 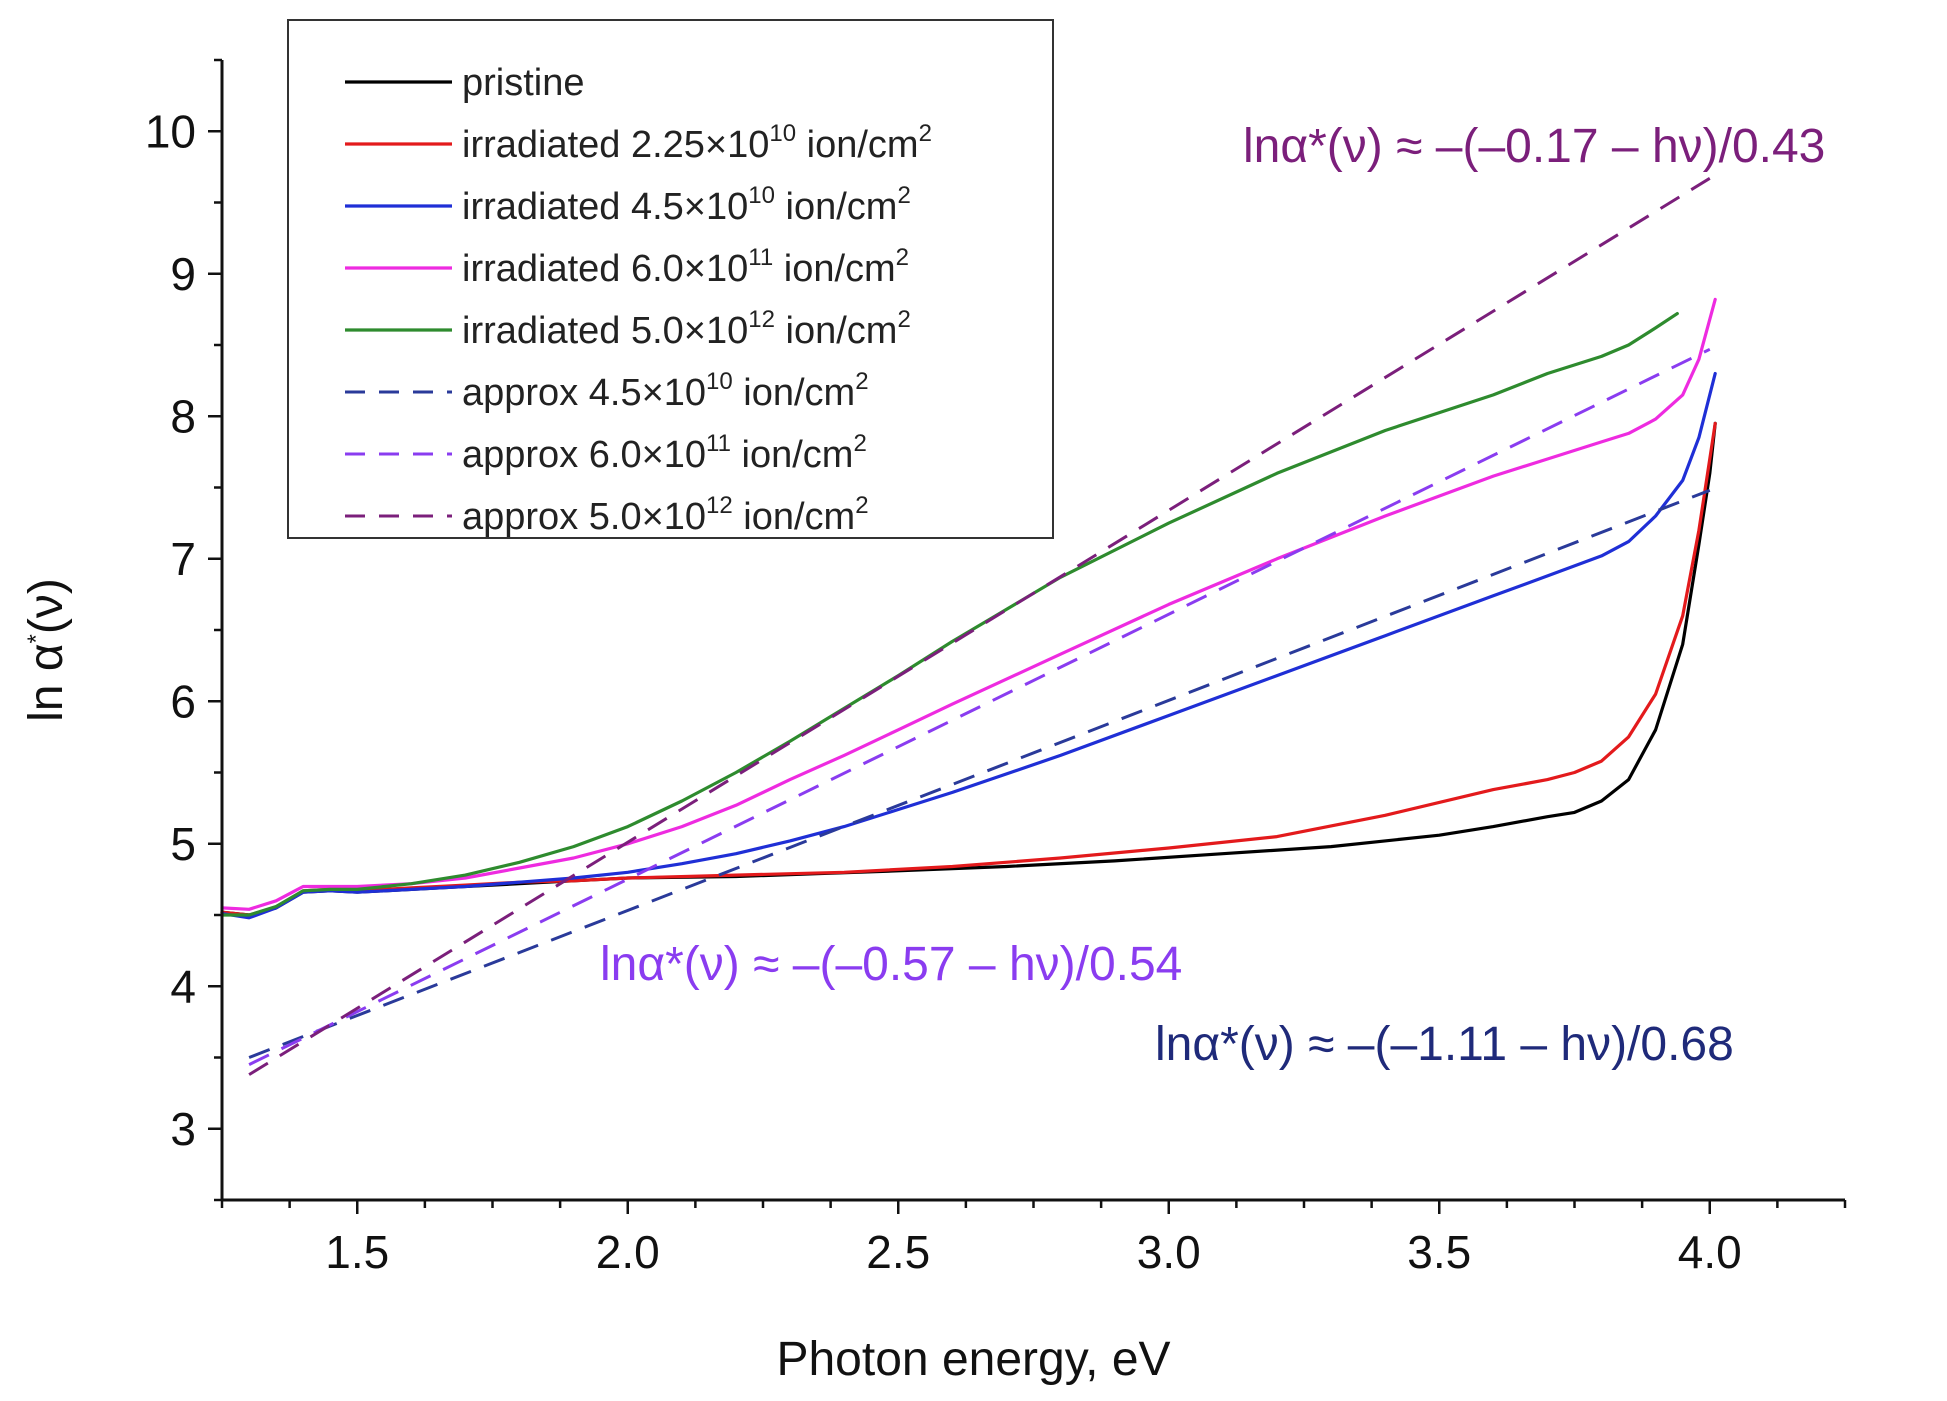 What do you see at coordinates (1439, 1252) in the screenshot?
I see `x-tick-label: 3.5` at bounding box center [1439, 1252].